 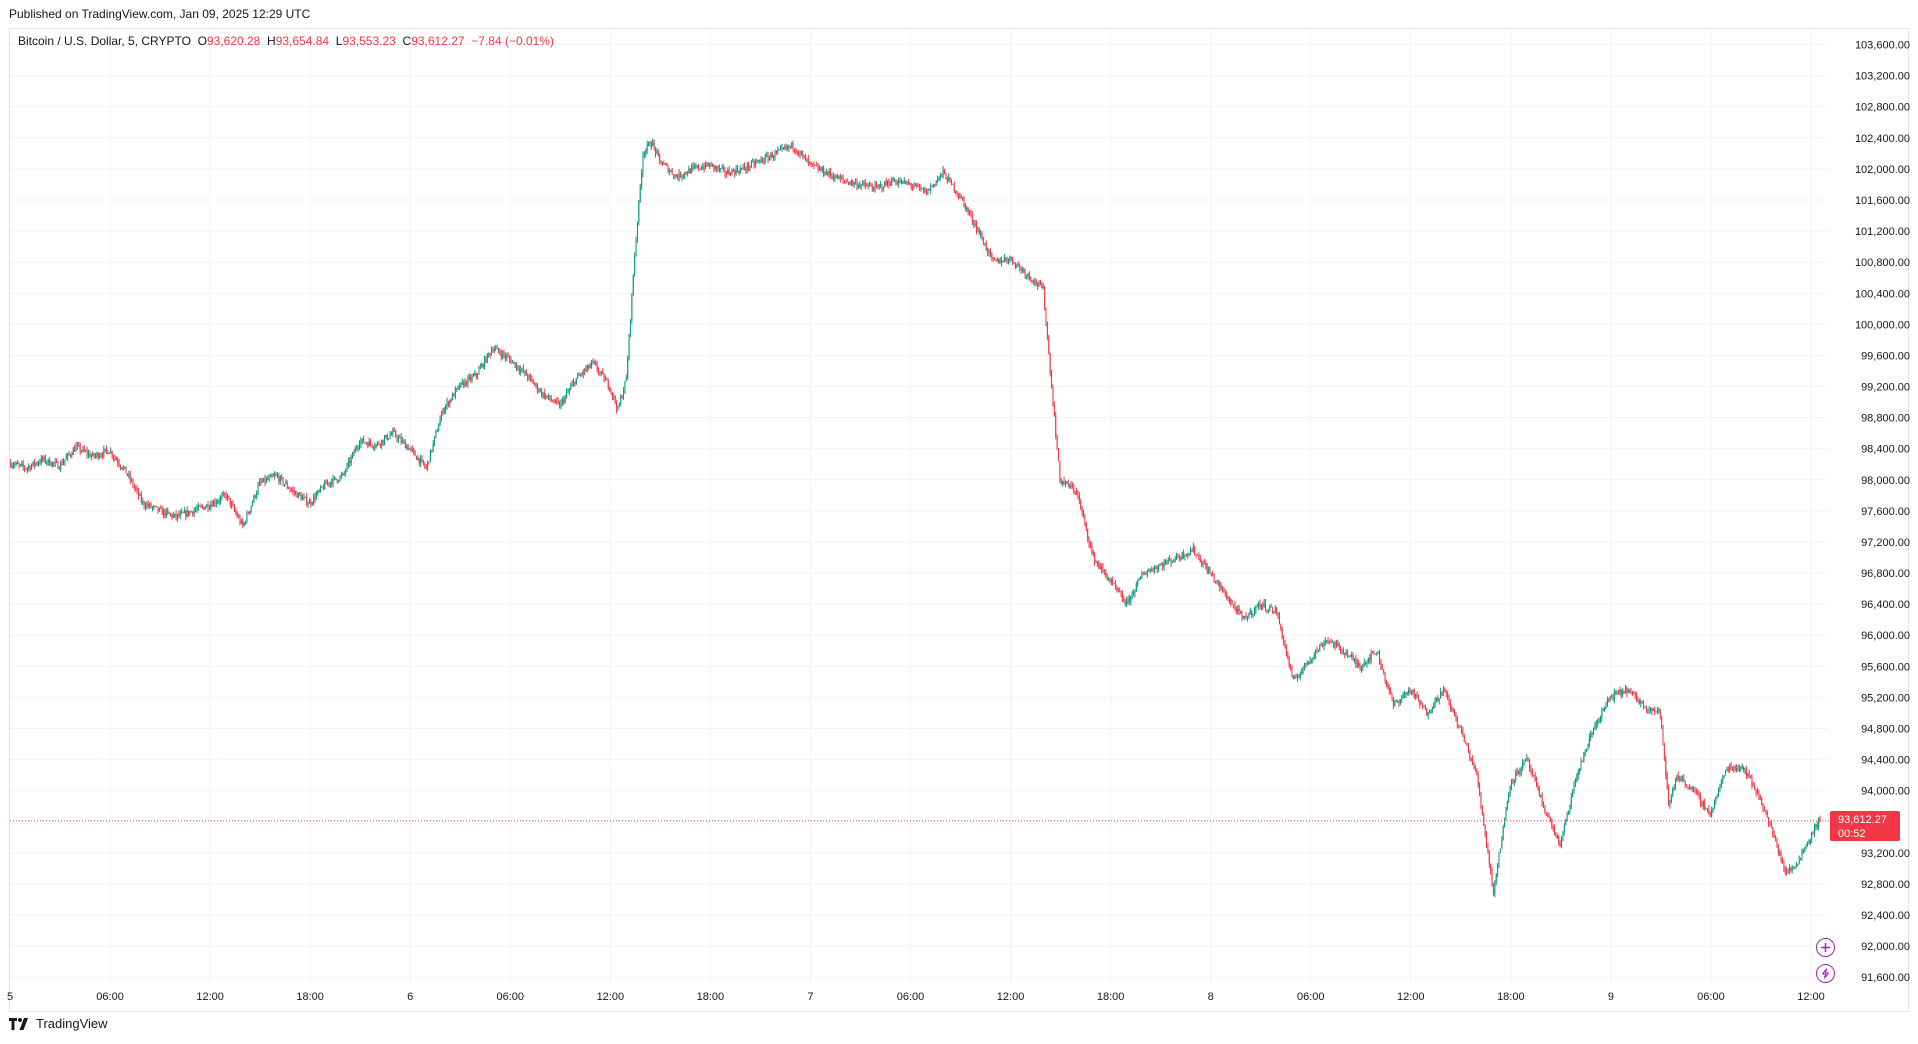 I want to click on lightning-circle-icon, so click(x=1825, y=973).